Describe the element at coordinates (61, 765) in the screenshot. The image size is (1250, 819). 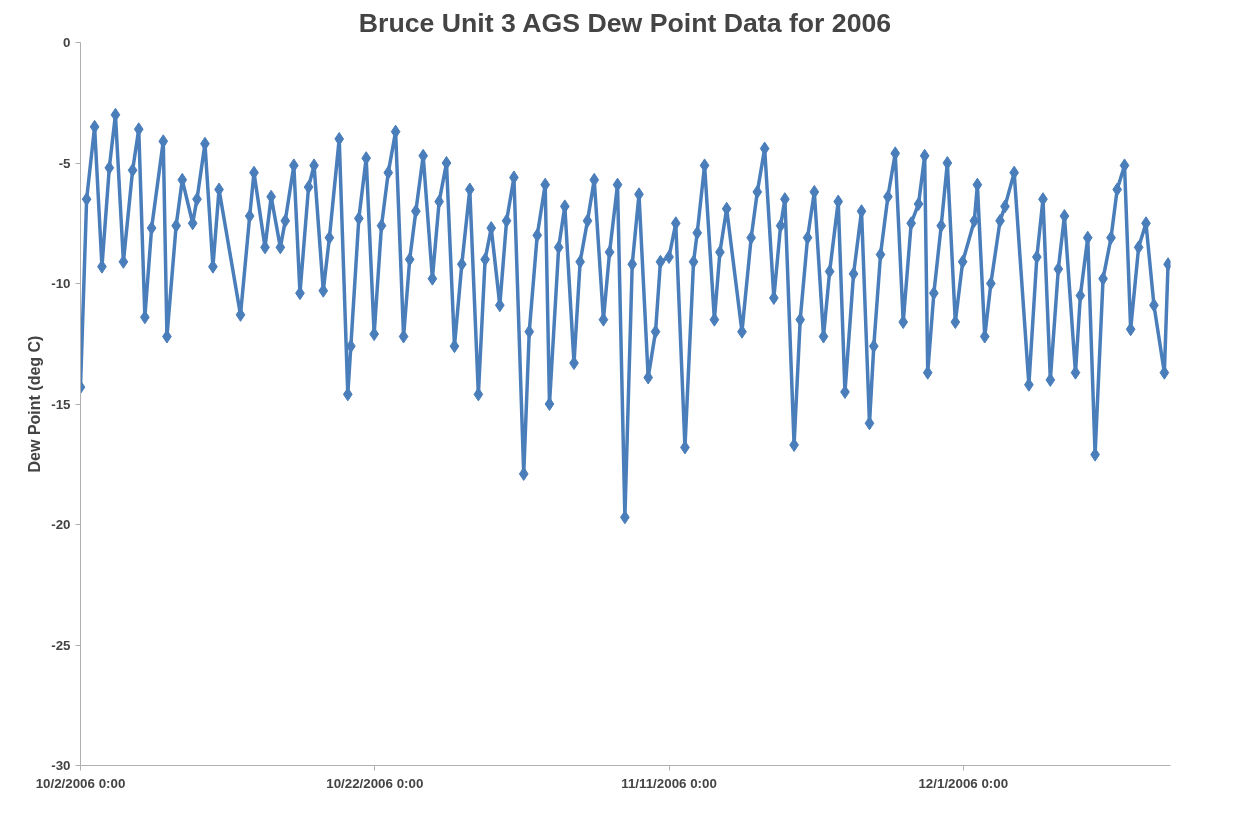
I see `y-tick-label: -30` at that location.